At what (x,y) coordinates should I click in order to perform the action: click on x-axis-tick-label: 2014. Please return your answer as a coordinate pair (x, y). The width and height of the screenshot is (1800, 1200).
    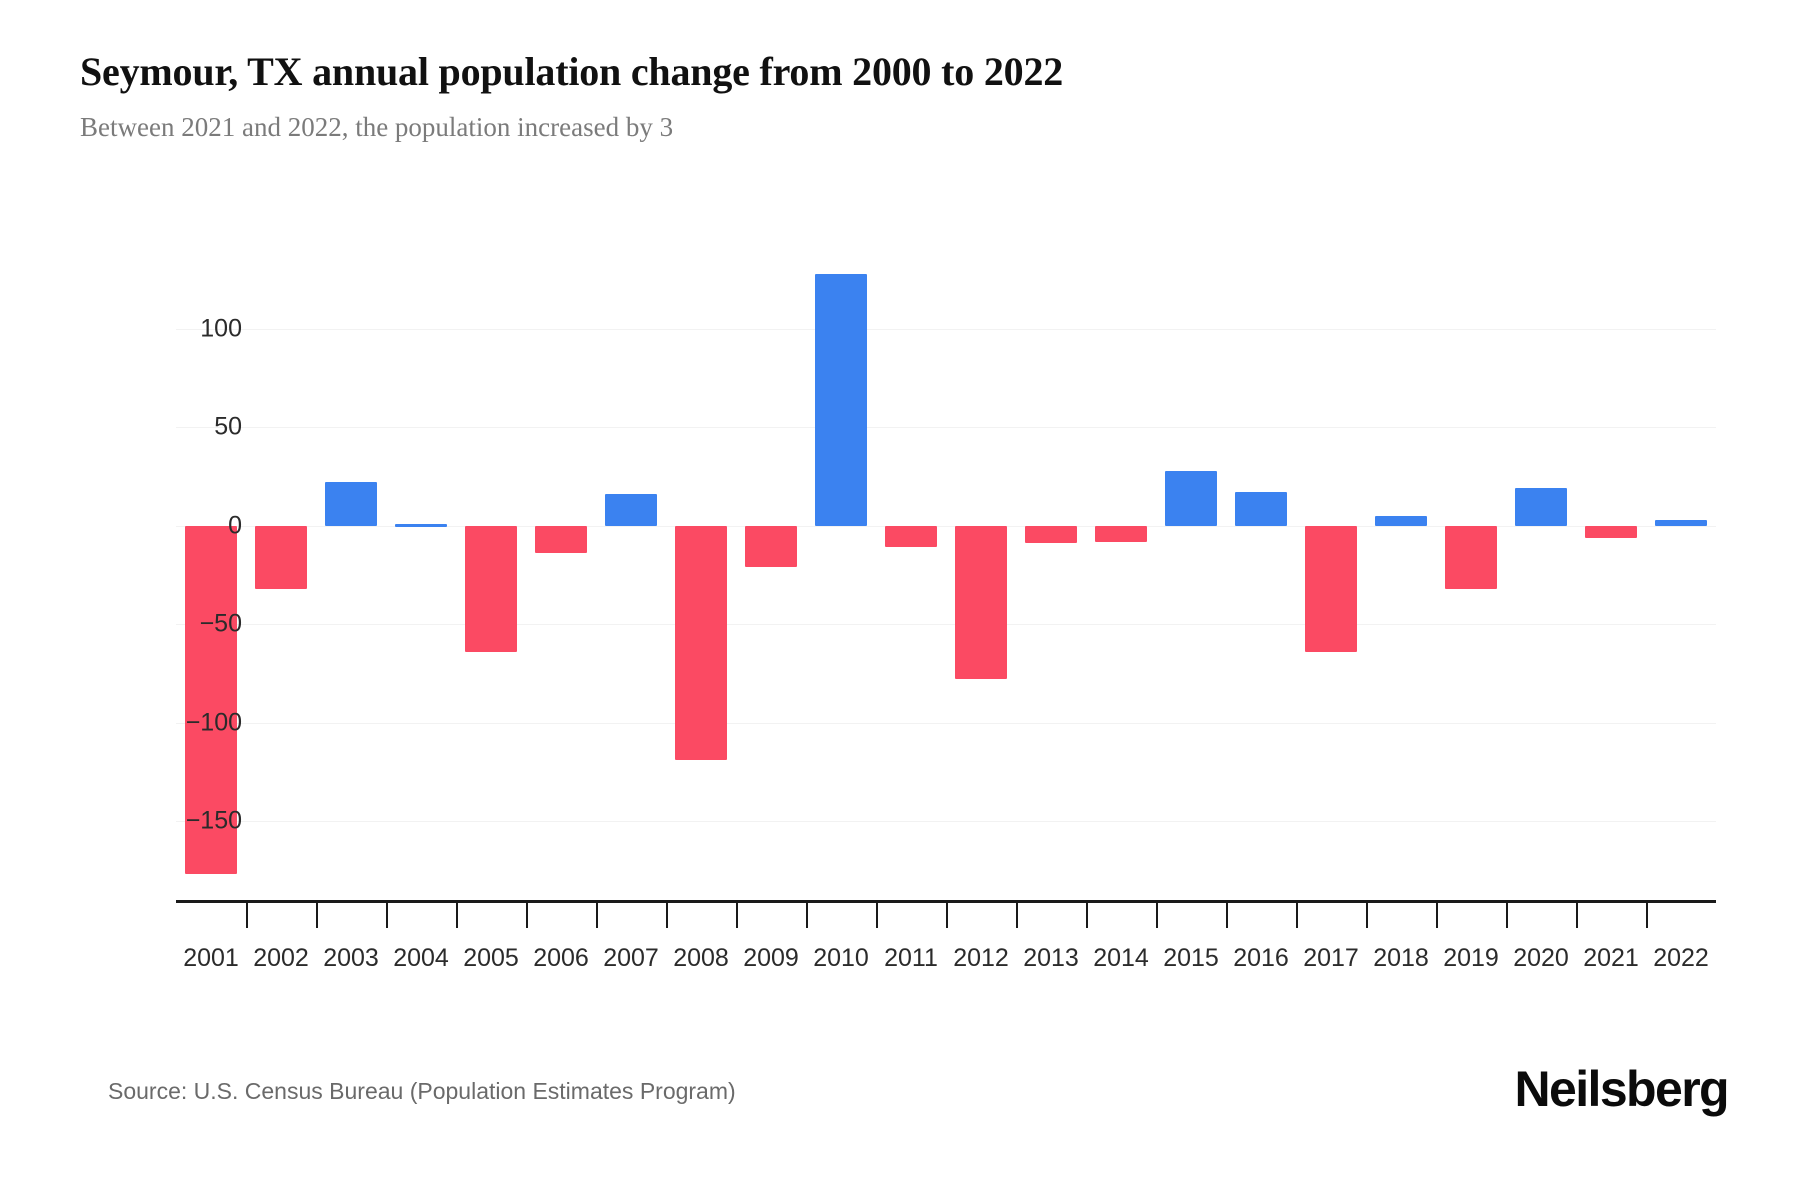
    Looking at the image, I should click on (1121, 958).